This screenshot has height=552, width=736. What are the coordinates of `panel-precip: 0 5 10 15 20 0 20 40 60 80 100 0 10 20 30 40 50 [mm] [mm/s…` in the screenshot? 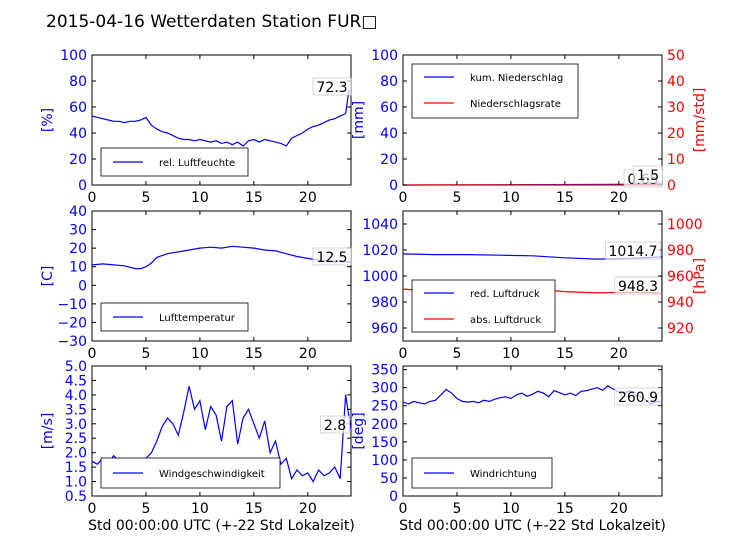 It's located at (529, 127).